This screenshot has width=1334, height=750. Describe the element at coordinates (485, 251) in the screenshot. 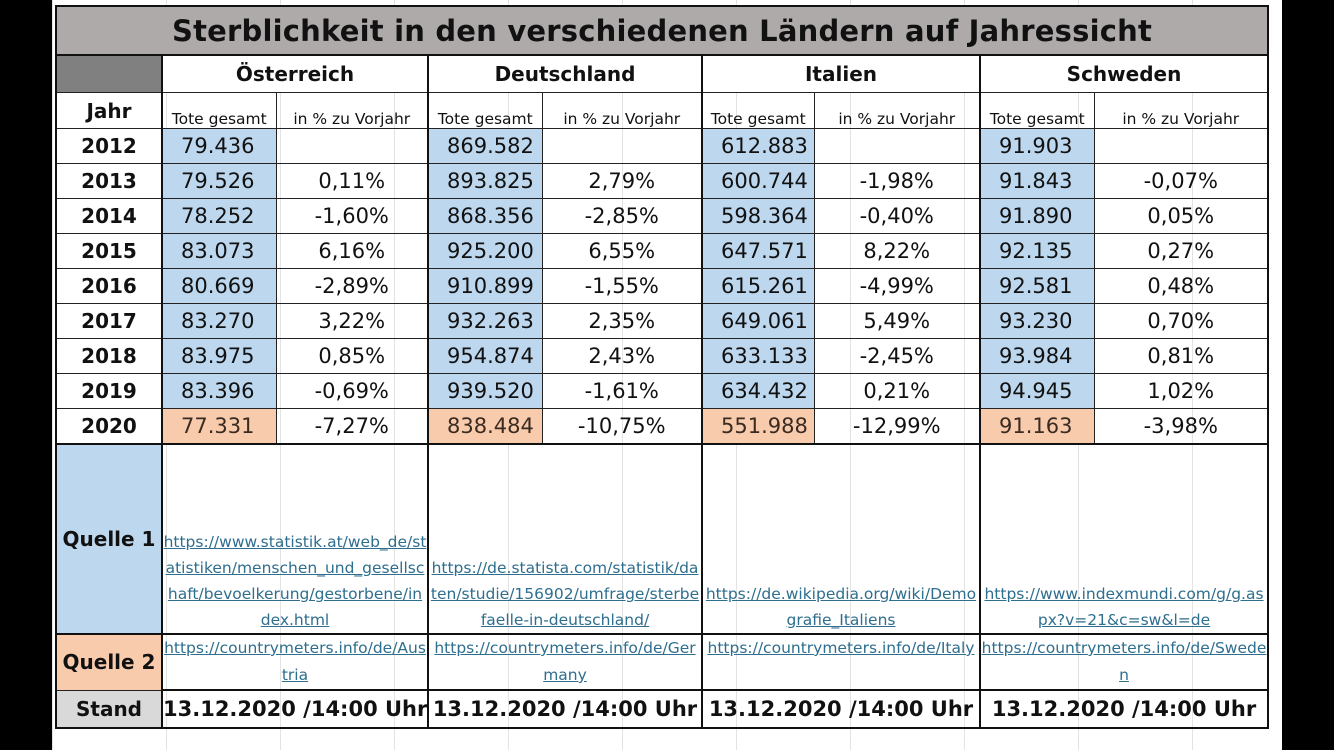

I see `total-deaths-cell: 925.200` at that location.